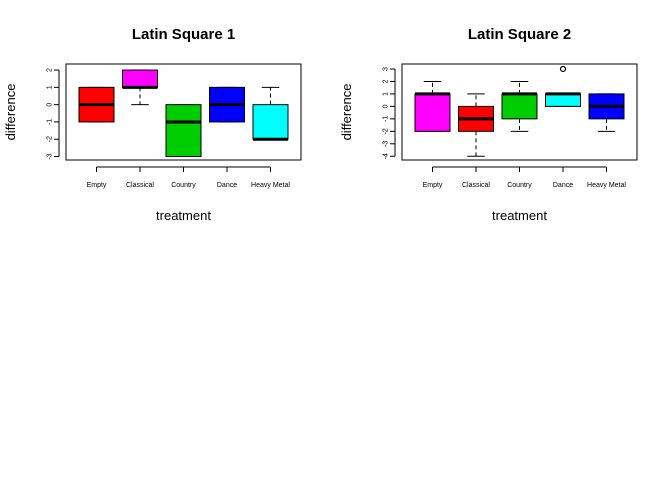 This screenshot has height=480, width=672. Describe the element at coordinates (519, 34) in the screenshot. I see `chart-title: Latin Square 2` at that location.